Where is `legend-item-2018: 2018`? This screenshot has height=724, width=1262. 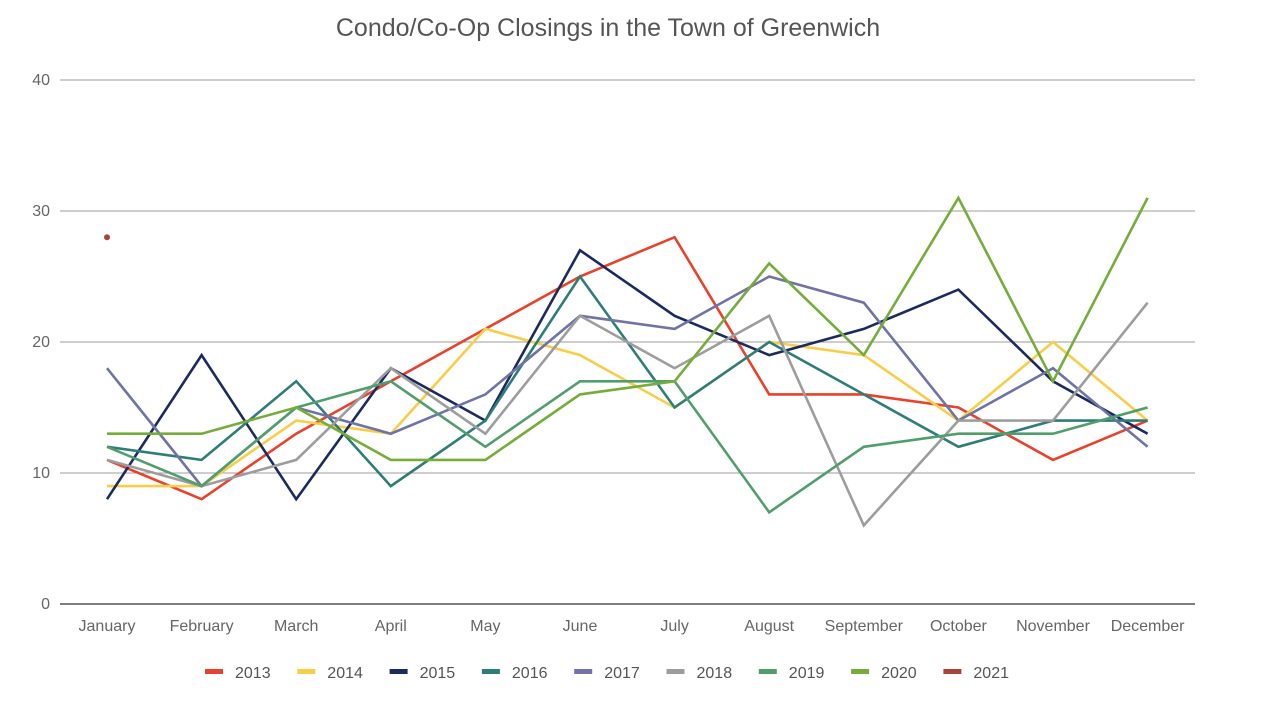 legend-item-2018: 2018 is located at coordinates (699, 673).